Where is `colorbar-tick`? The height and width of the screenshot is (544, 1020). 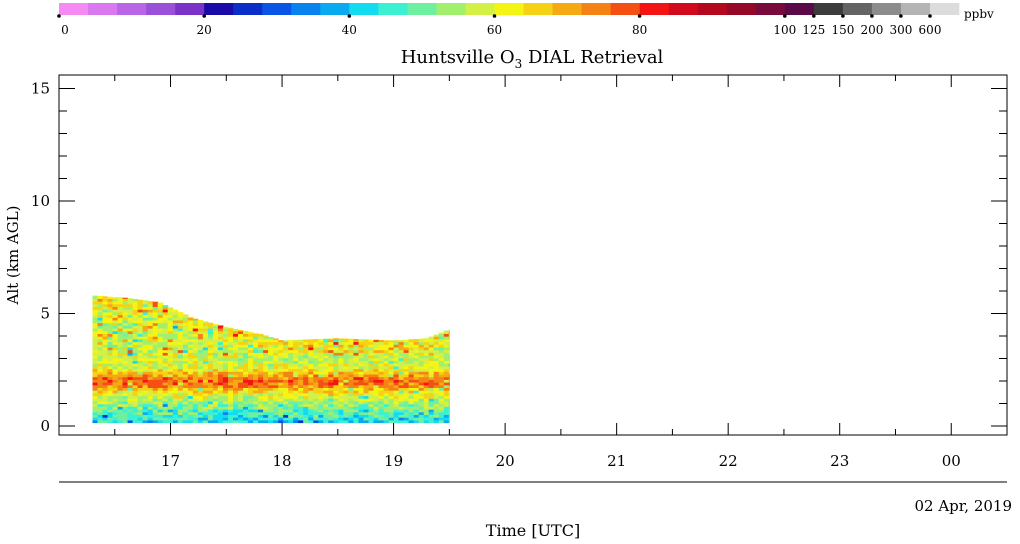 colorbar-tick is located at coordinates (843, 16).